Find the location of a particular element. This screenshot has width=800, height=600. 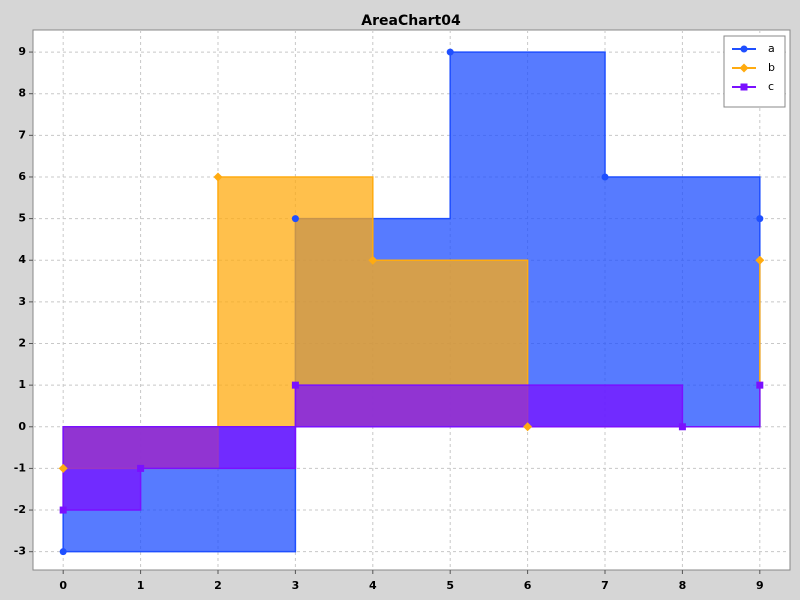

legend is located at coordinates (754, 71).